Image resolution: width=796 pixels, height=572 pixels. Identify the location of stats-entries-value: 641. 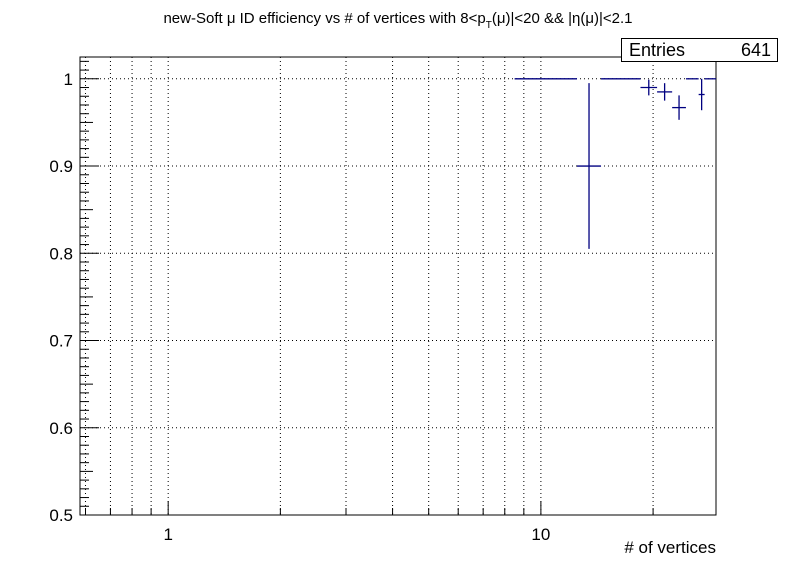
(755, 50).